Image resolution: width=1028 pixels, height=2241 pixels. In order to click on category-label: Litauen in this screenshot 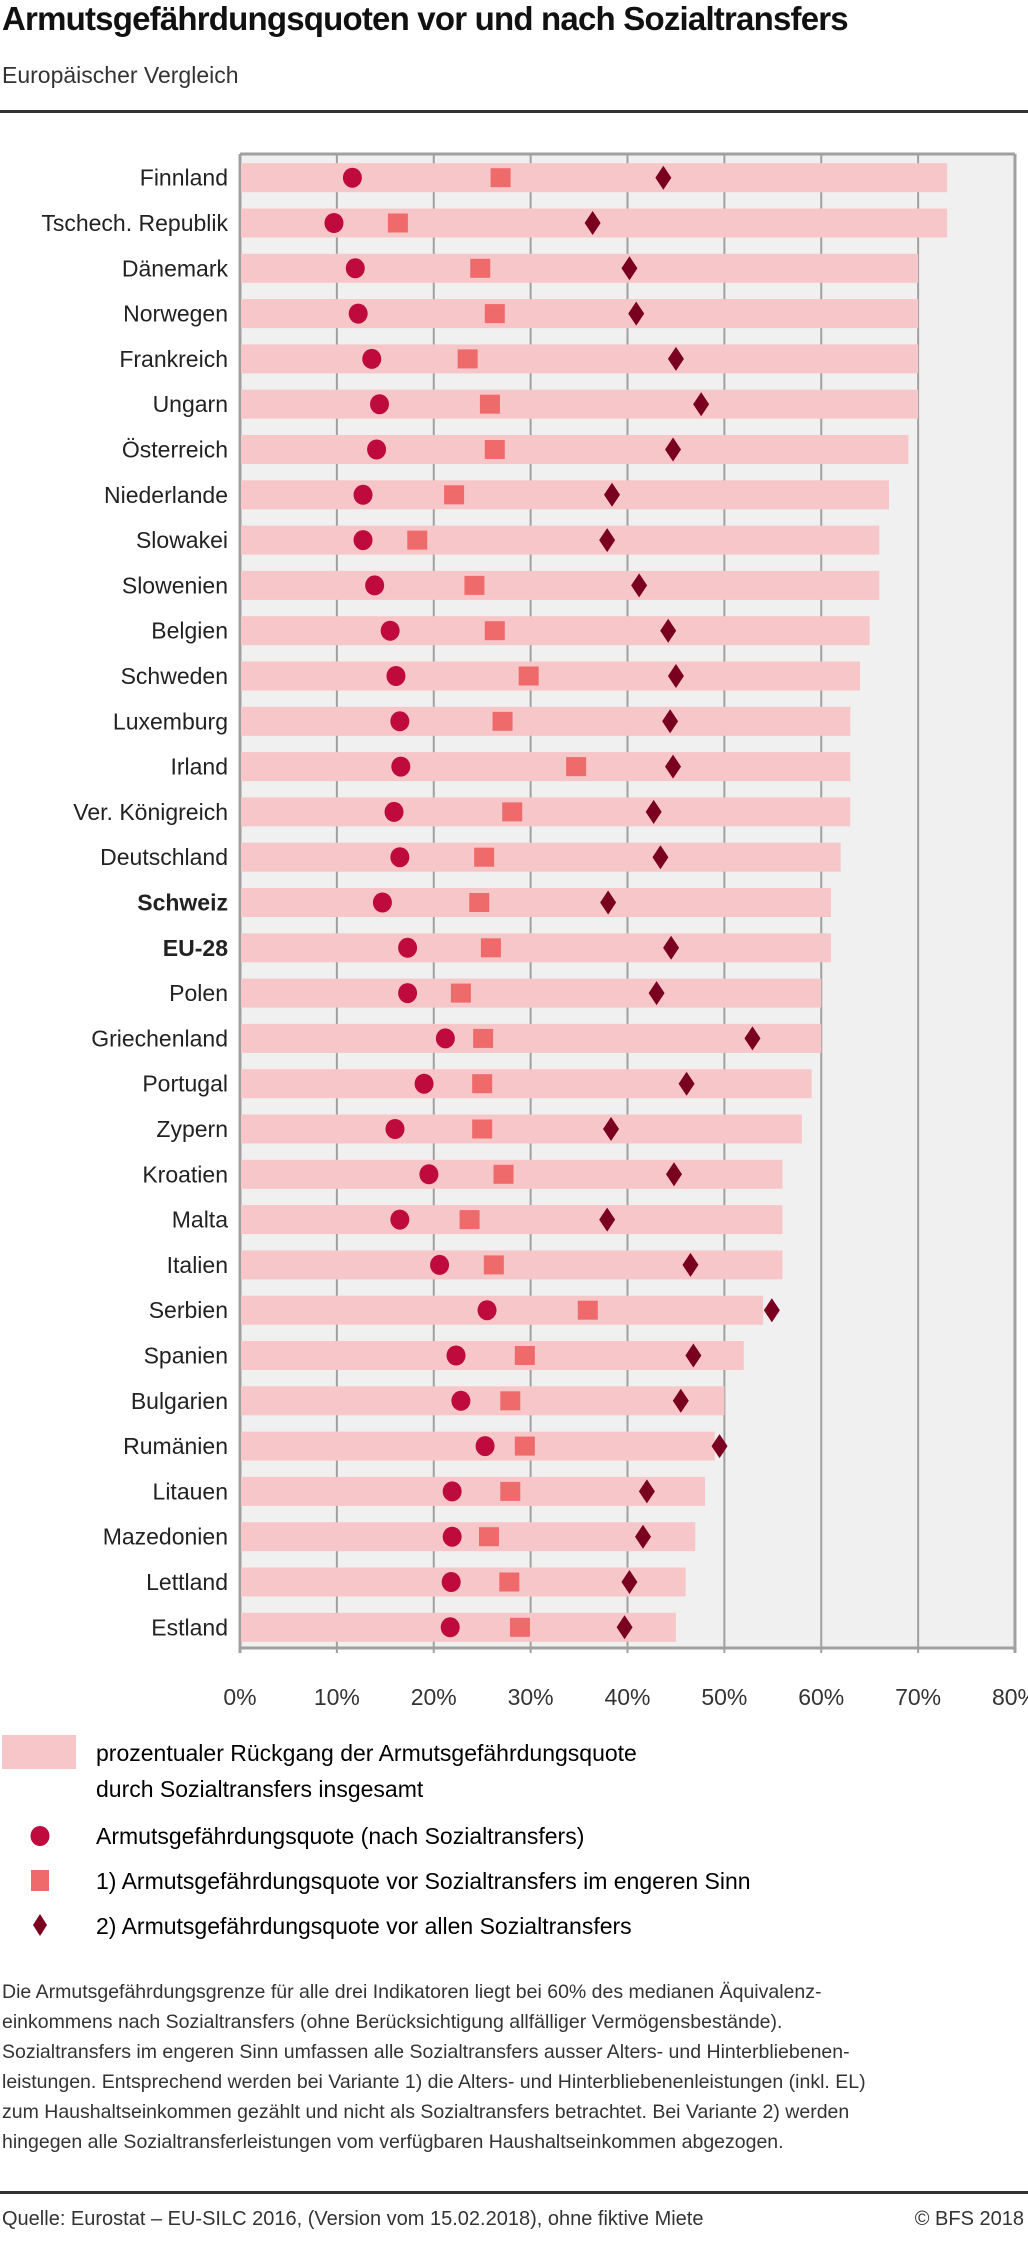, I will do `click(190, 1491)`.